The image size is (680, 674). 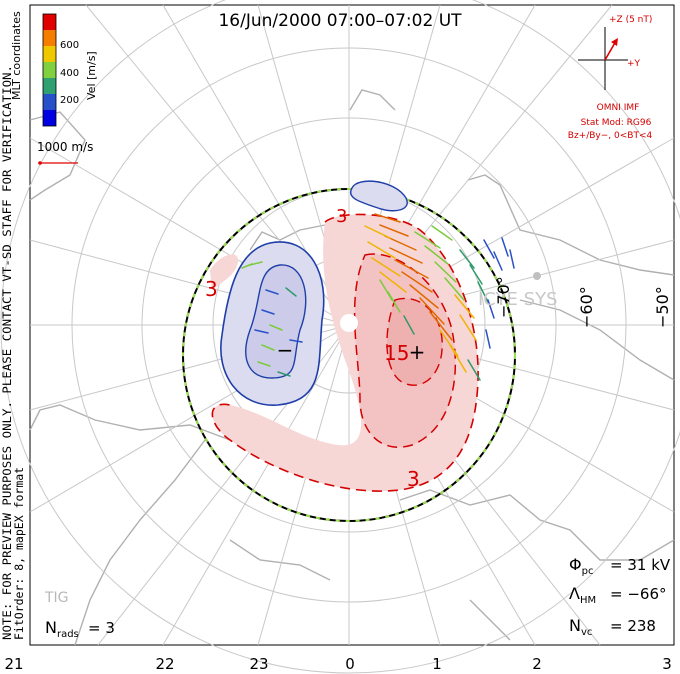 I want to click on colorbar-frame, so click(x=49, y=70).